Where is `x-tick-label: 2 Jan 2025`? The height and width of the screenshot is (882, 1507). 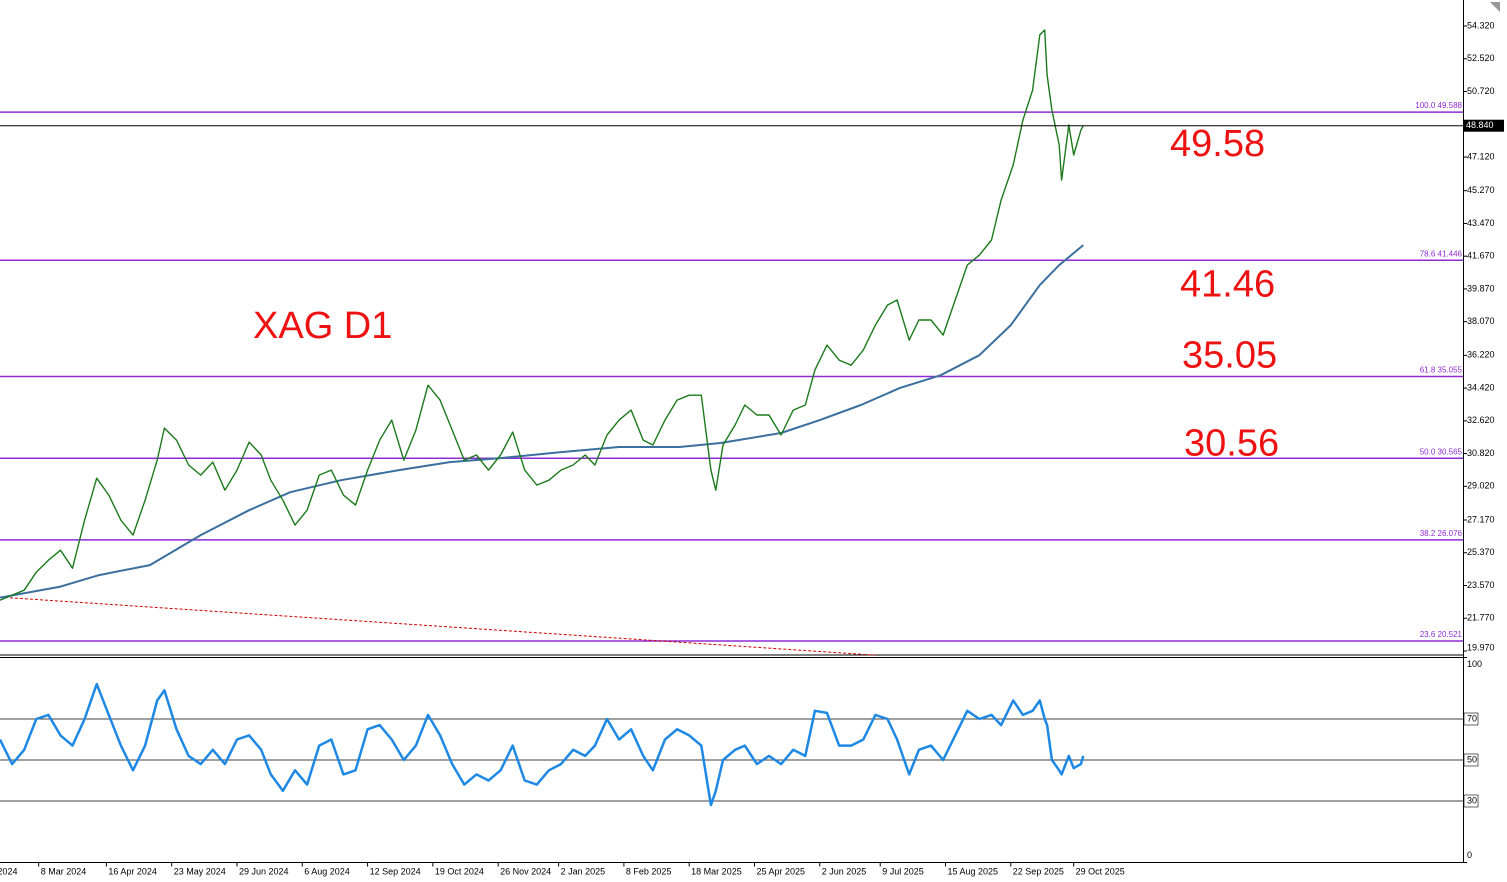 x-tick-label: 2 Jan 2025 is located at coordinates (583, 871).